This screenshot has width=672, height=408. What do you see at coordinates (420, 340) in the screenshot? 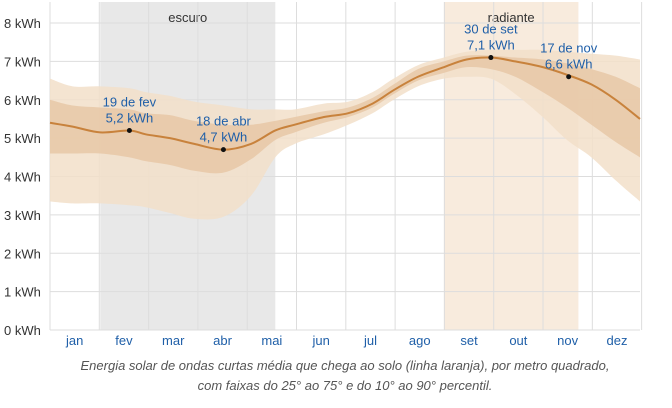
I see `x-tick-label-ago: ago` at bounding box center [420, 340].